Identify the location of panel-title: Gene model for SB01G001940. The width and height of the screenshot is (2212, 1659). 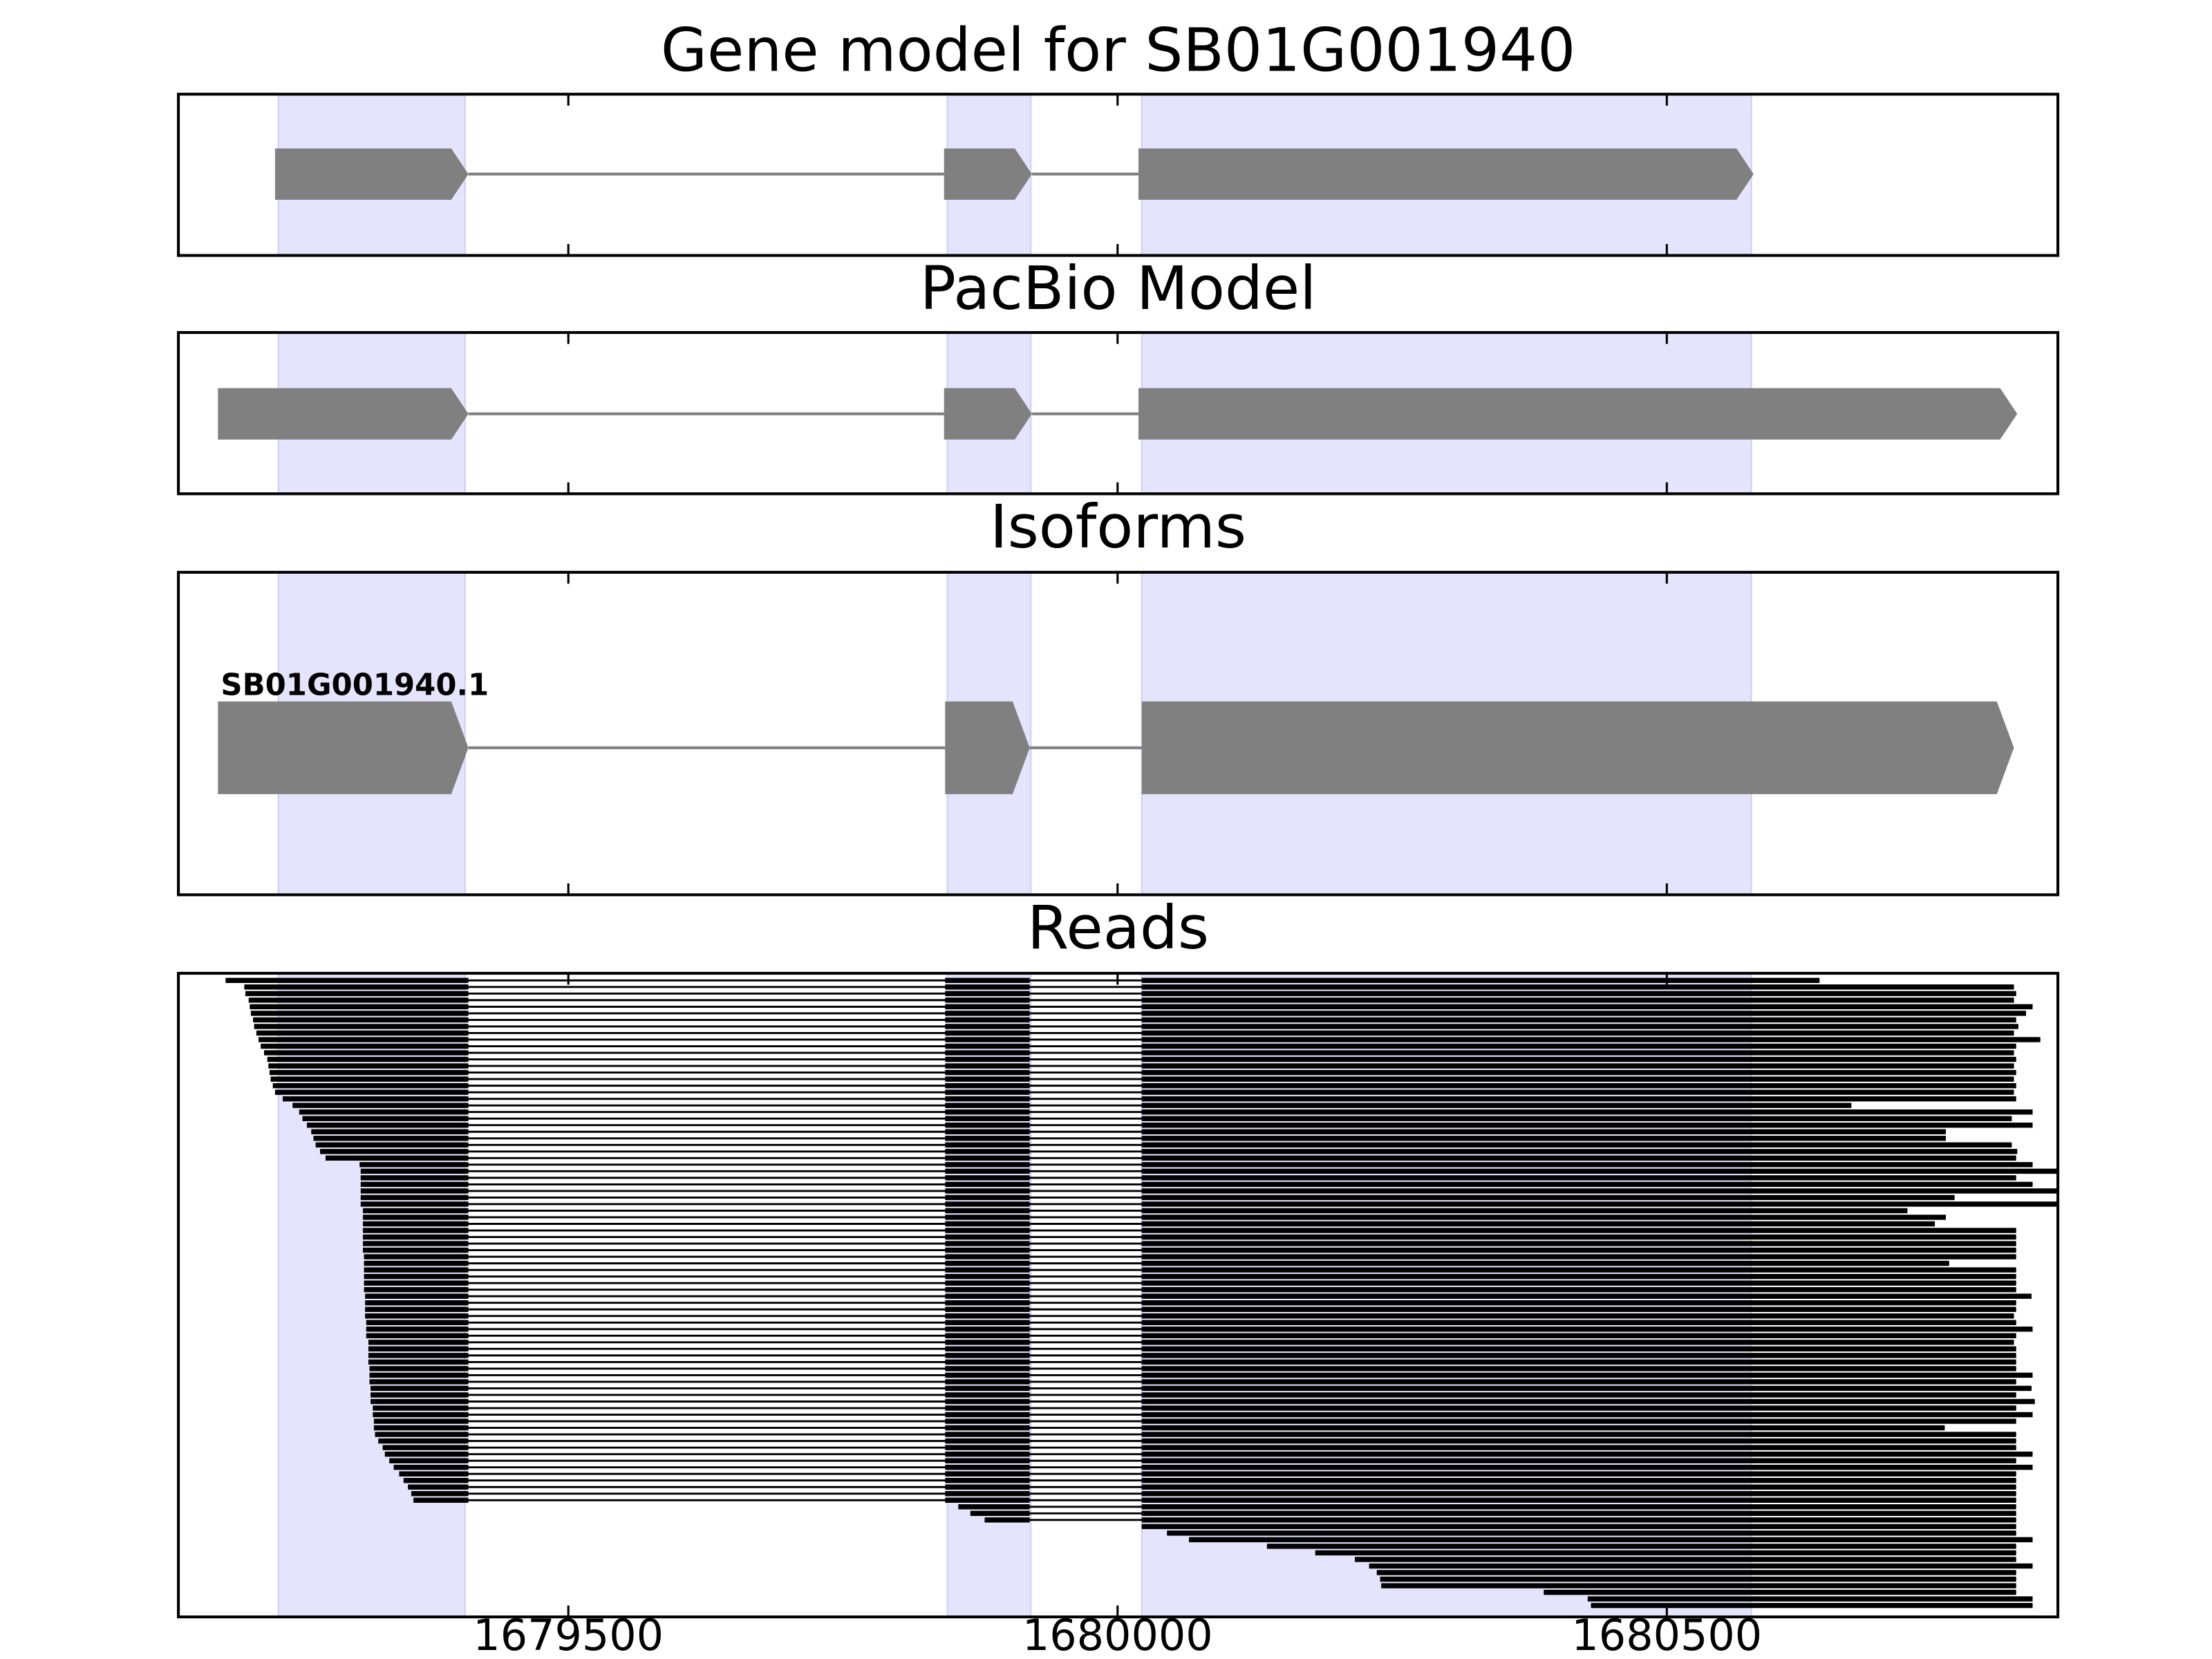
(1118, 50).